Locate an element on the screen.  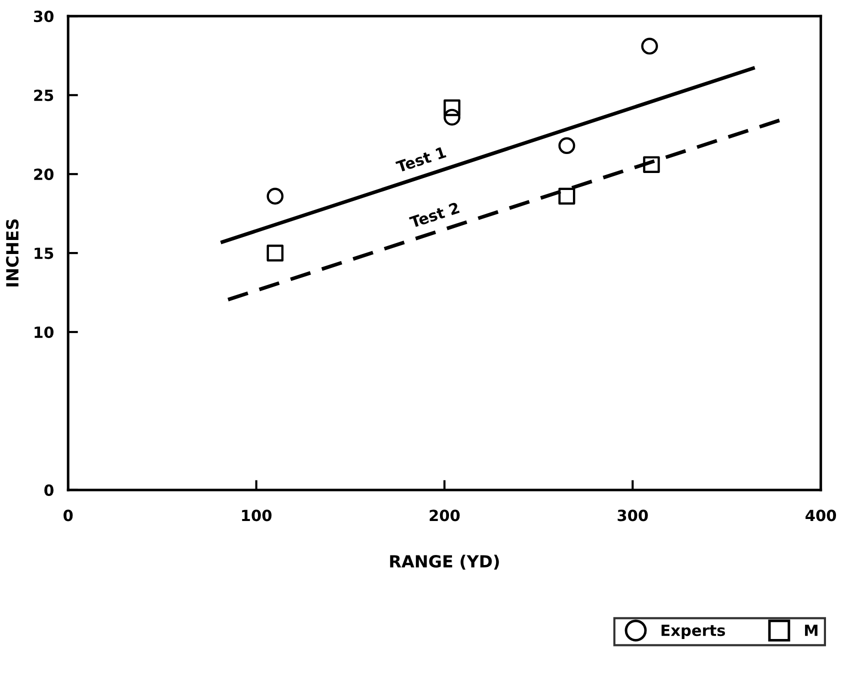
y-tick-label: 20 is located at coordinates (44, 174).